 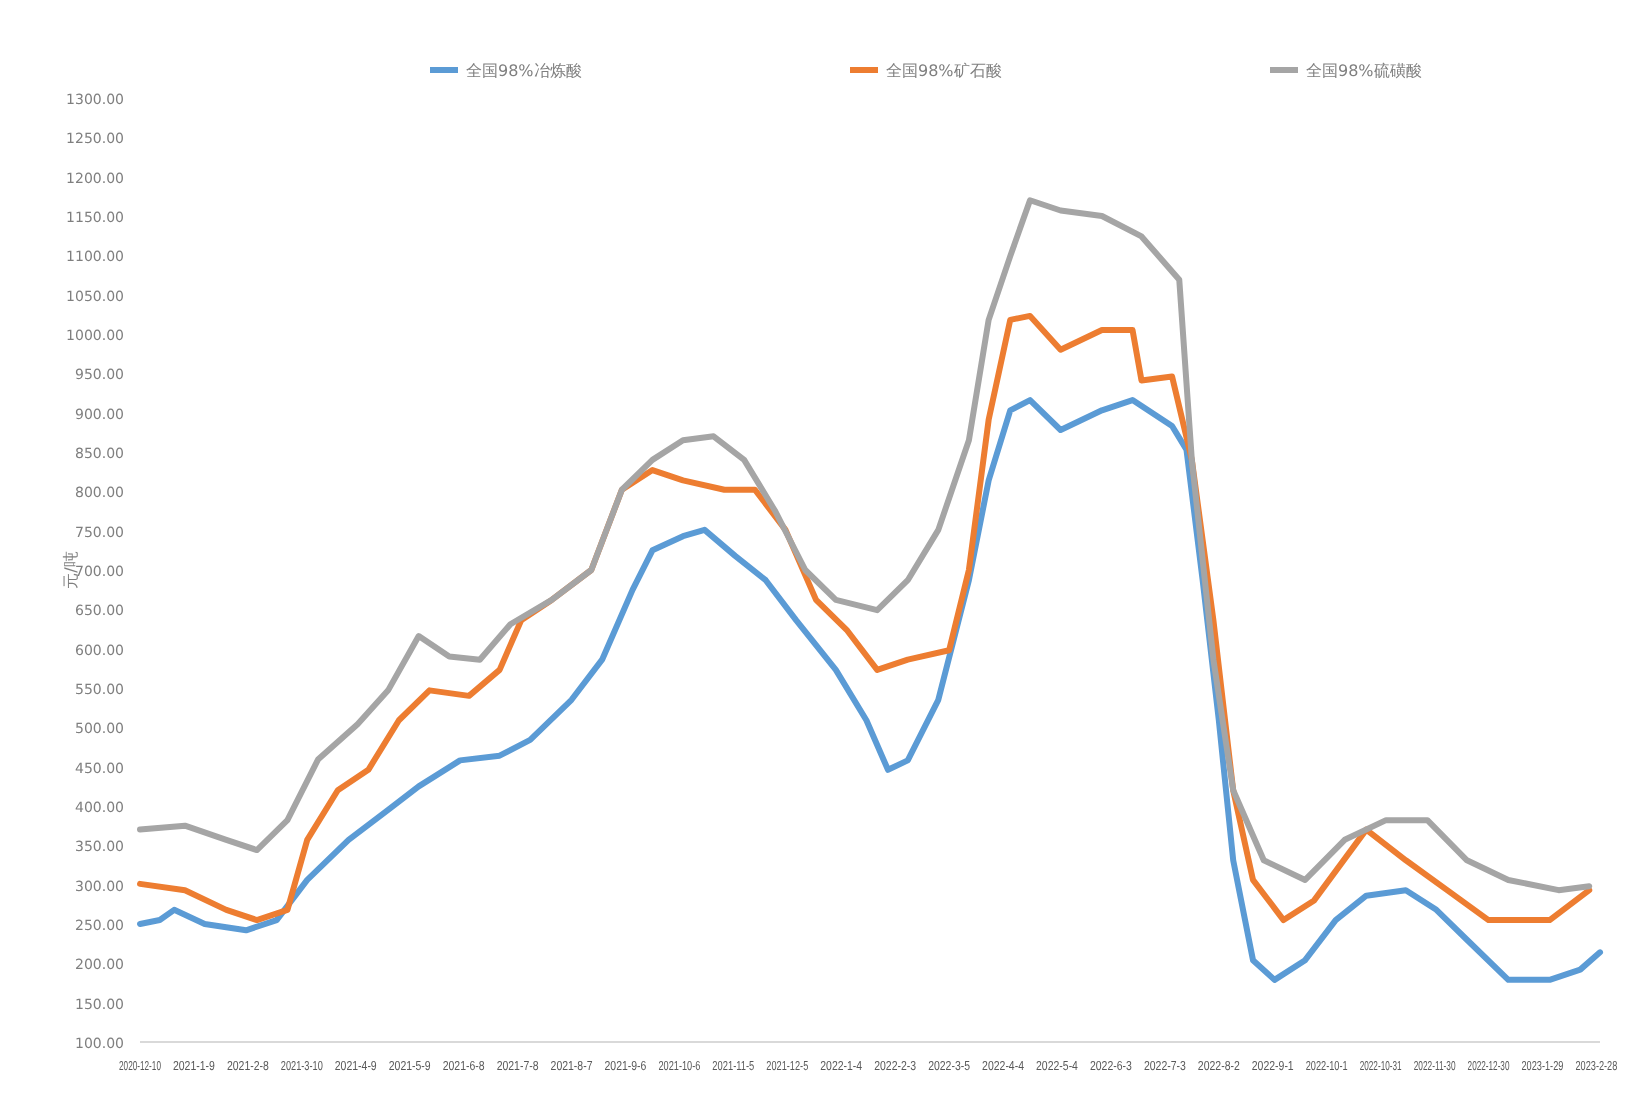 What do you see at coordinates (944, 71) in the screenshot?
I see `legend-label: 全国98%矿石酸` at bounding box center [944, 71].